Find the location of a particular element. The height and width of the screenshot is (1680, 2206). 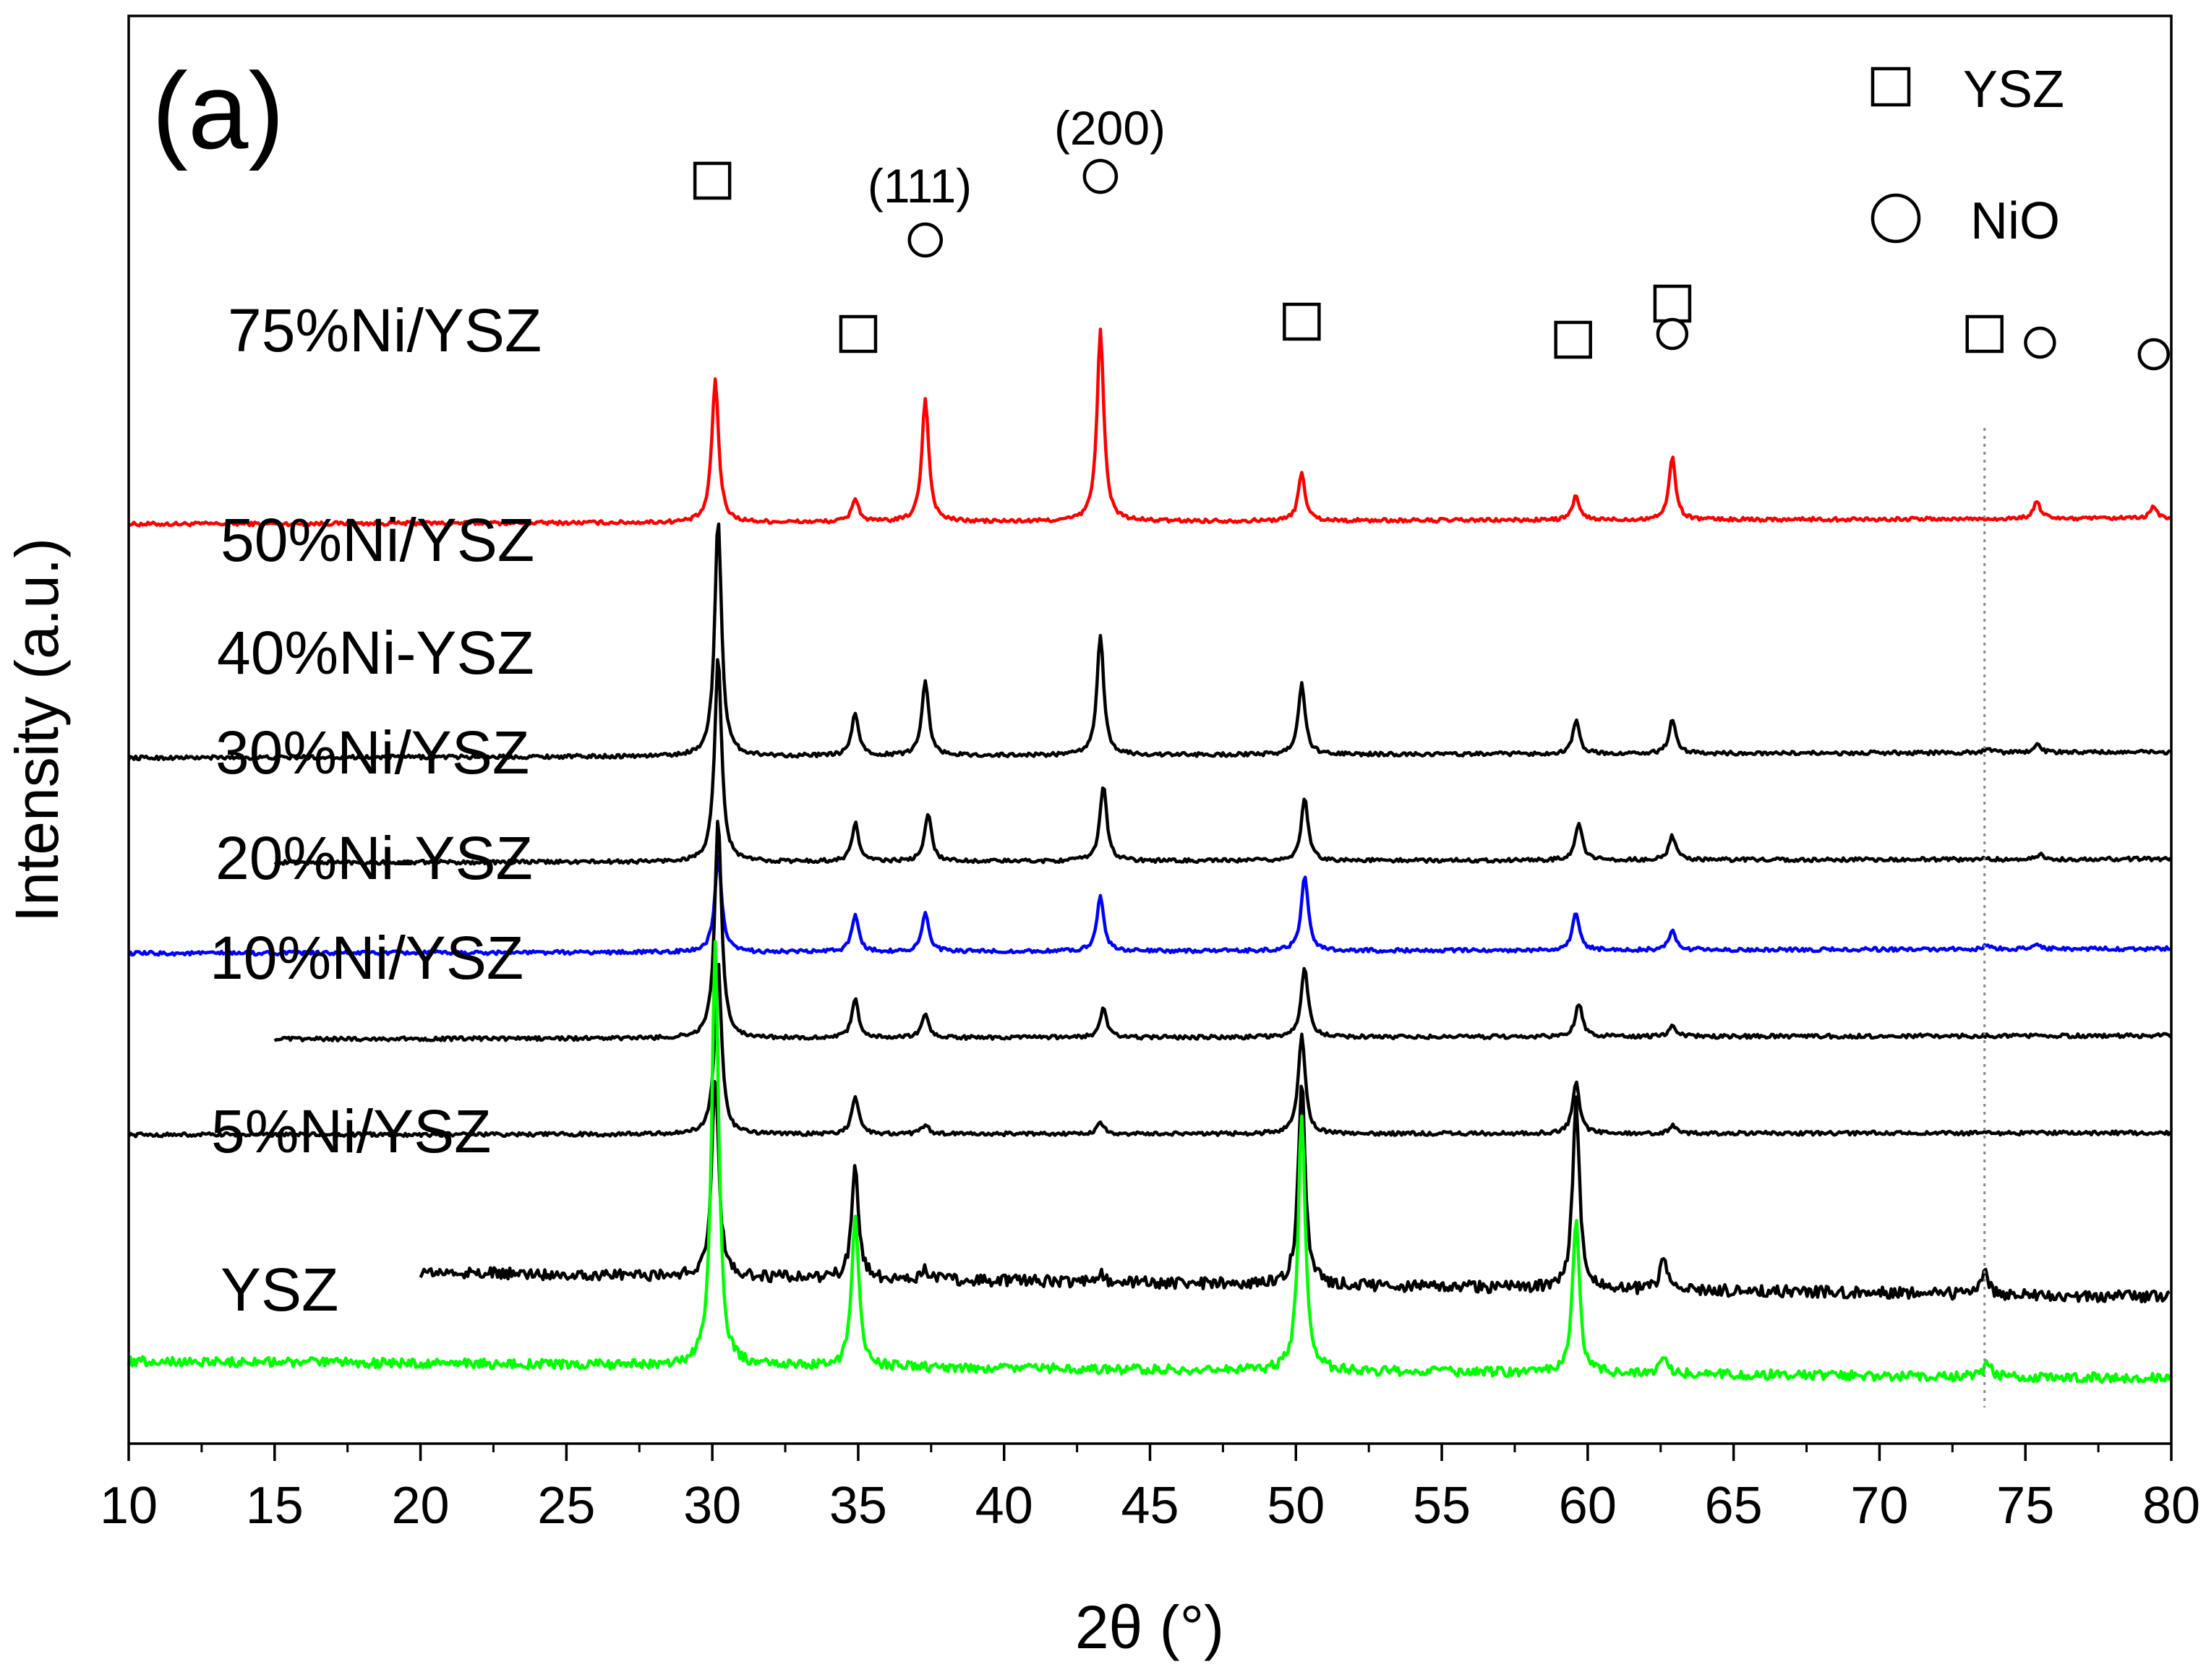

series-label-40-ni-ysz: 40%Ni-YSZ is located at coordinates (375, 653).